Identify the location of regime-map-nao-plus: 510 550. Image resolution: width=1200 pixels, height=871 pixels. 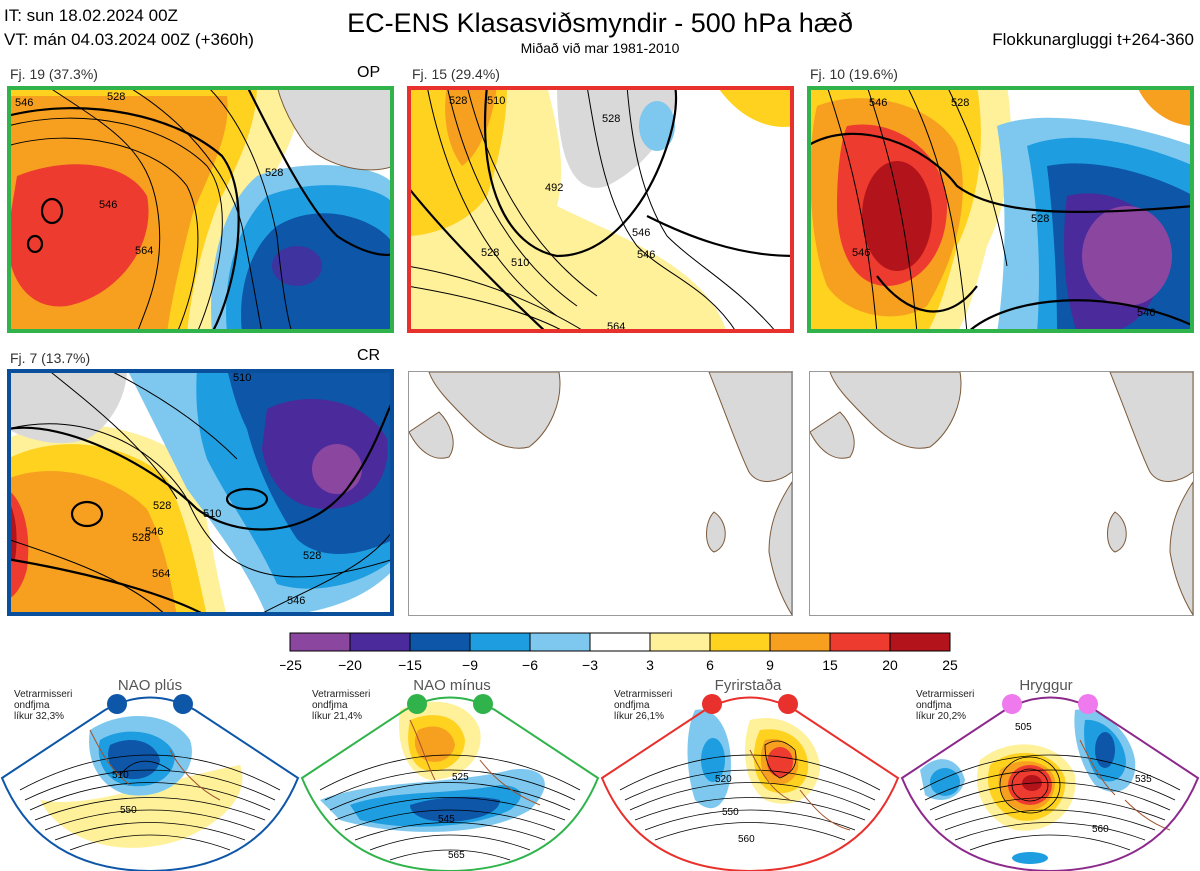
(150, 782).